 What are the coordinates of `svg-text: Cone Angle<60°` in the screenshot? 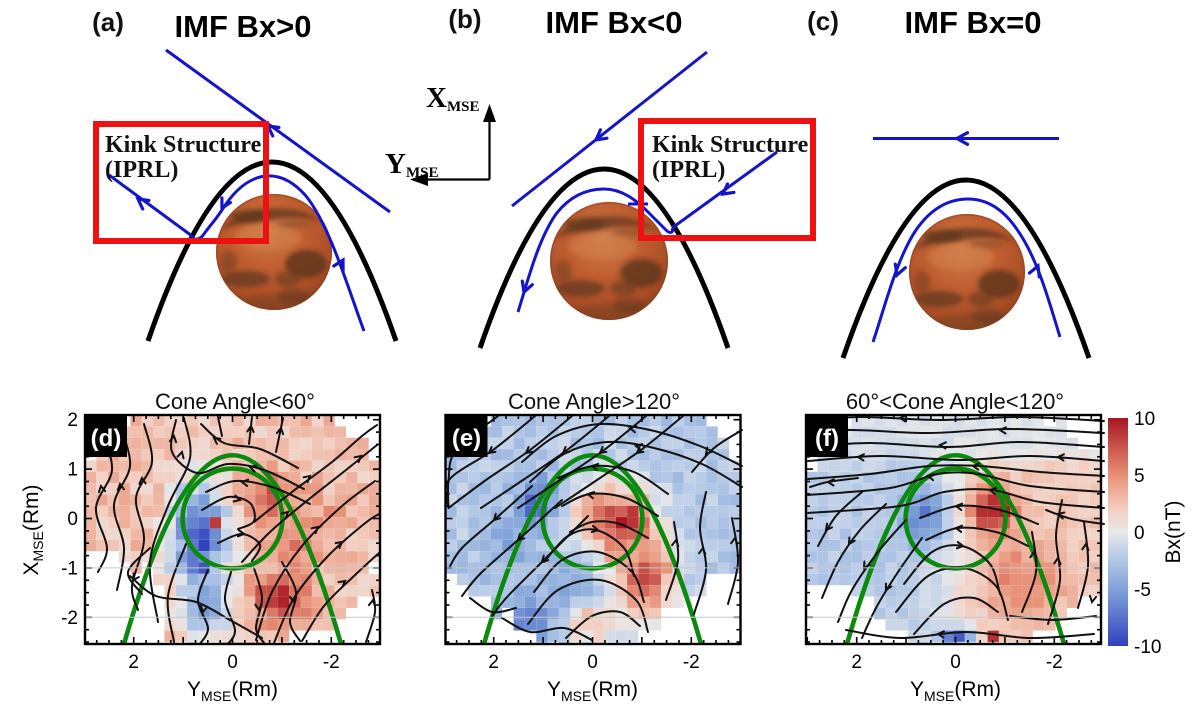 It's located at (235, 401).